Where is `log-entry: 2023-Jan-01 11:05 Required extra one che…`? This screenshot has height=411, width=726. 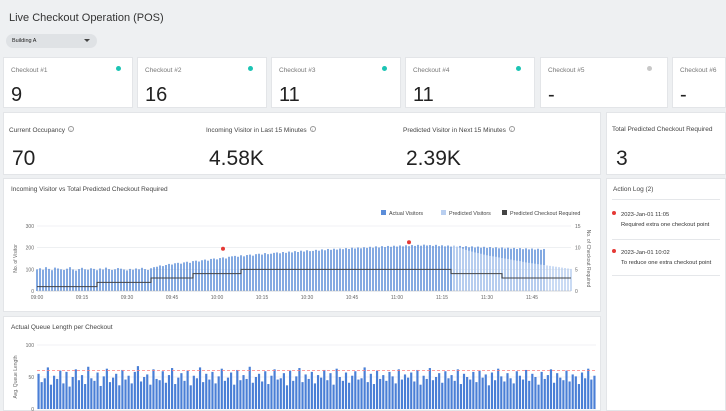
log-entry: 2023-Jan-01 11:05 Required extra one che… is located at coordinates (660, 219).